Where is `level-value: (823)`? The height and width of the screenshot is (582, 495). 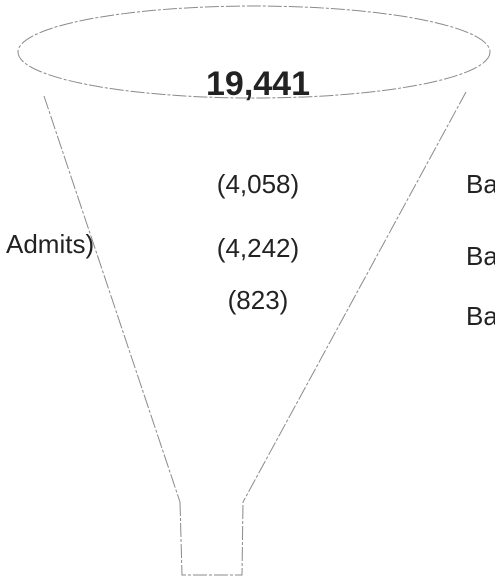
level-value: (823) is located at coordinates (258, 300).